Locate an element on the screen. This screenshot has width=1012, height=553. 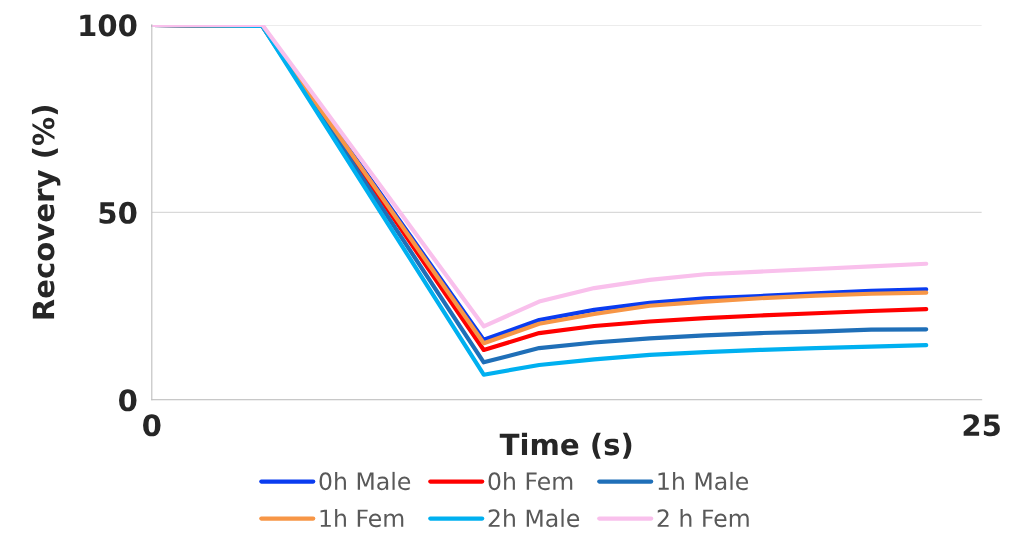
legend-label: 0h Fem is located at coordinates (530, 481).